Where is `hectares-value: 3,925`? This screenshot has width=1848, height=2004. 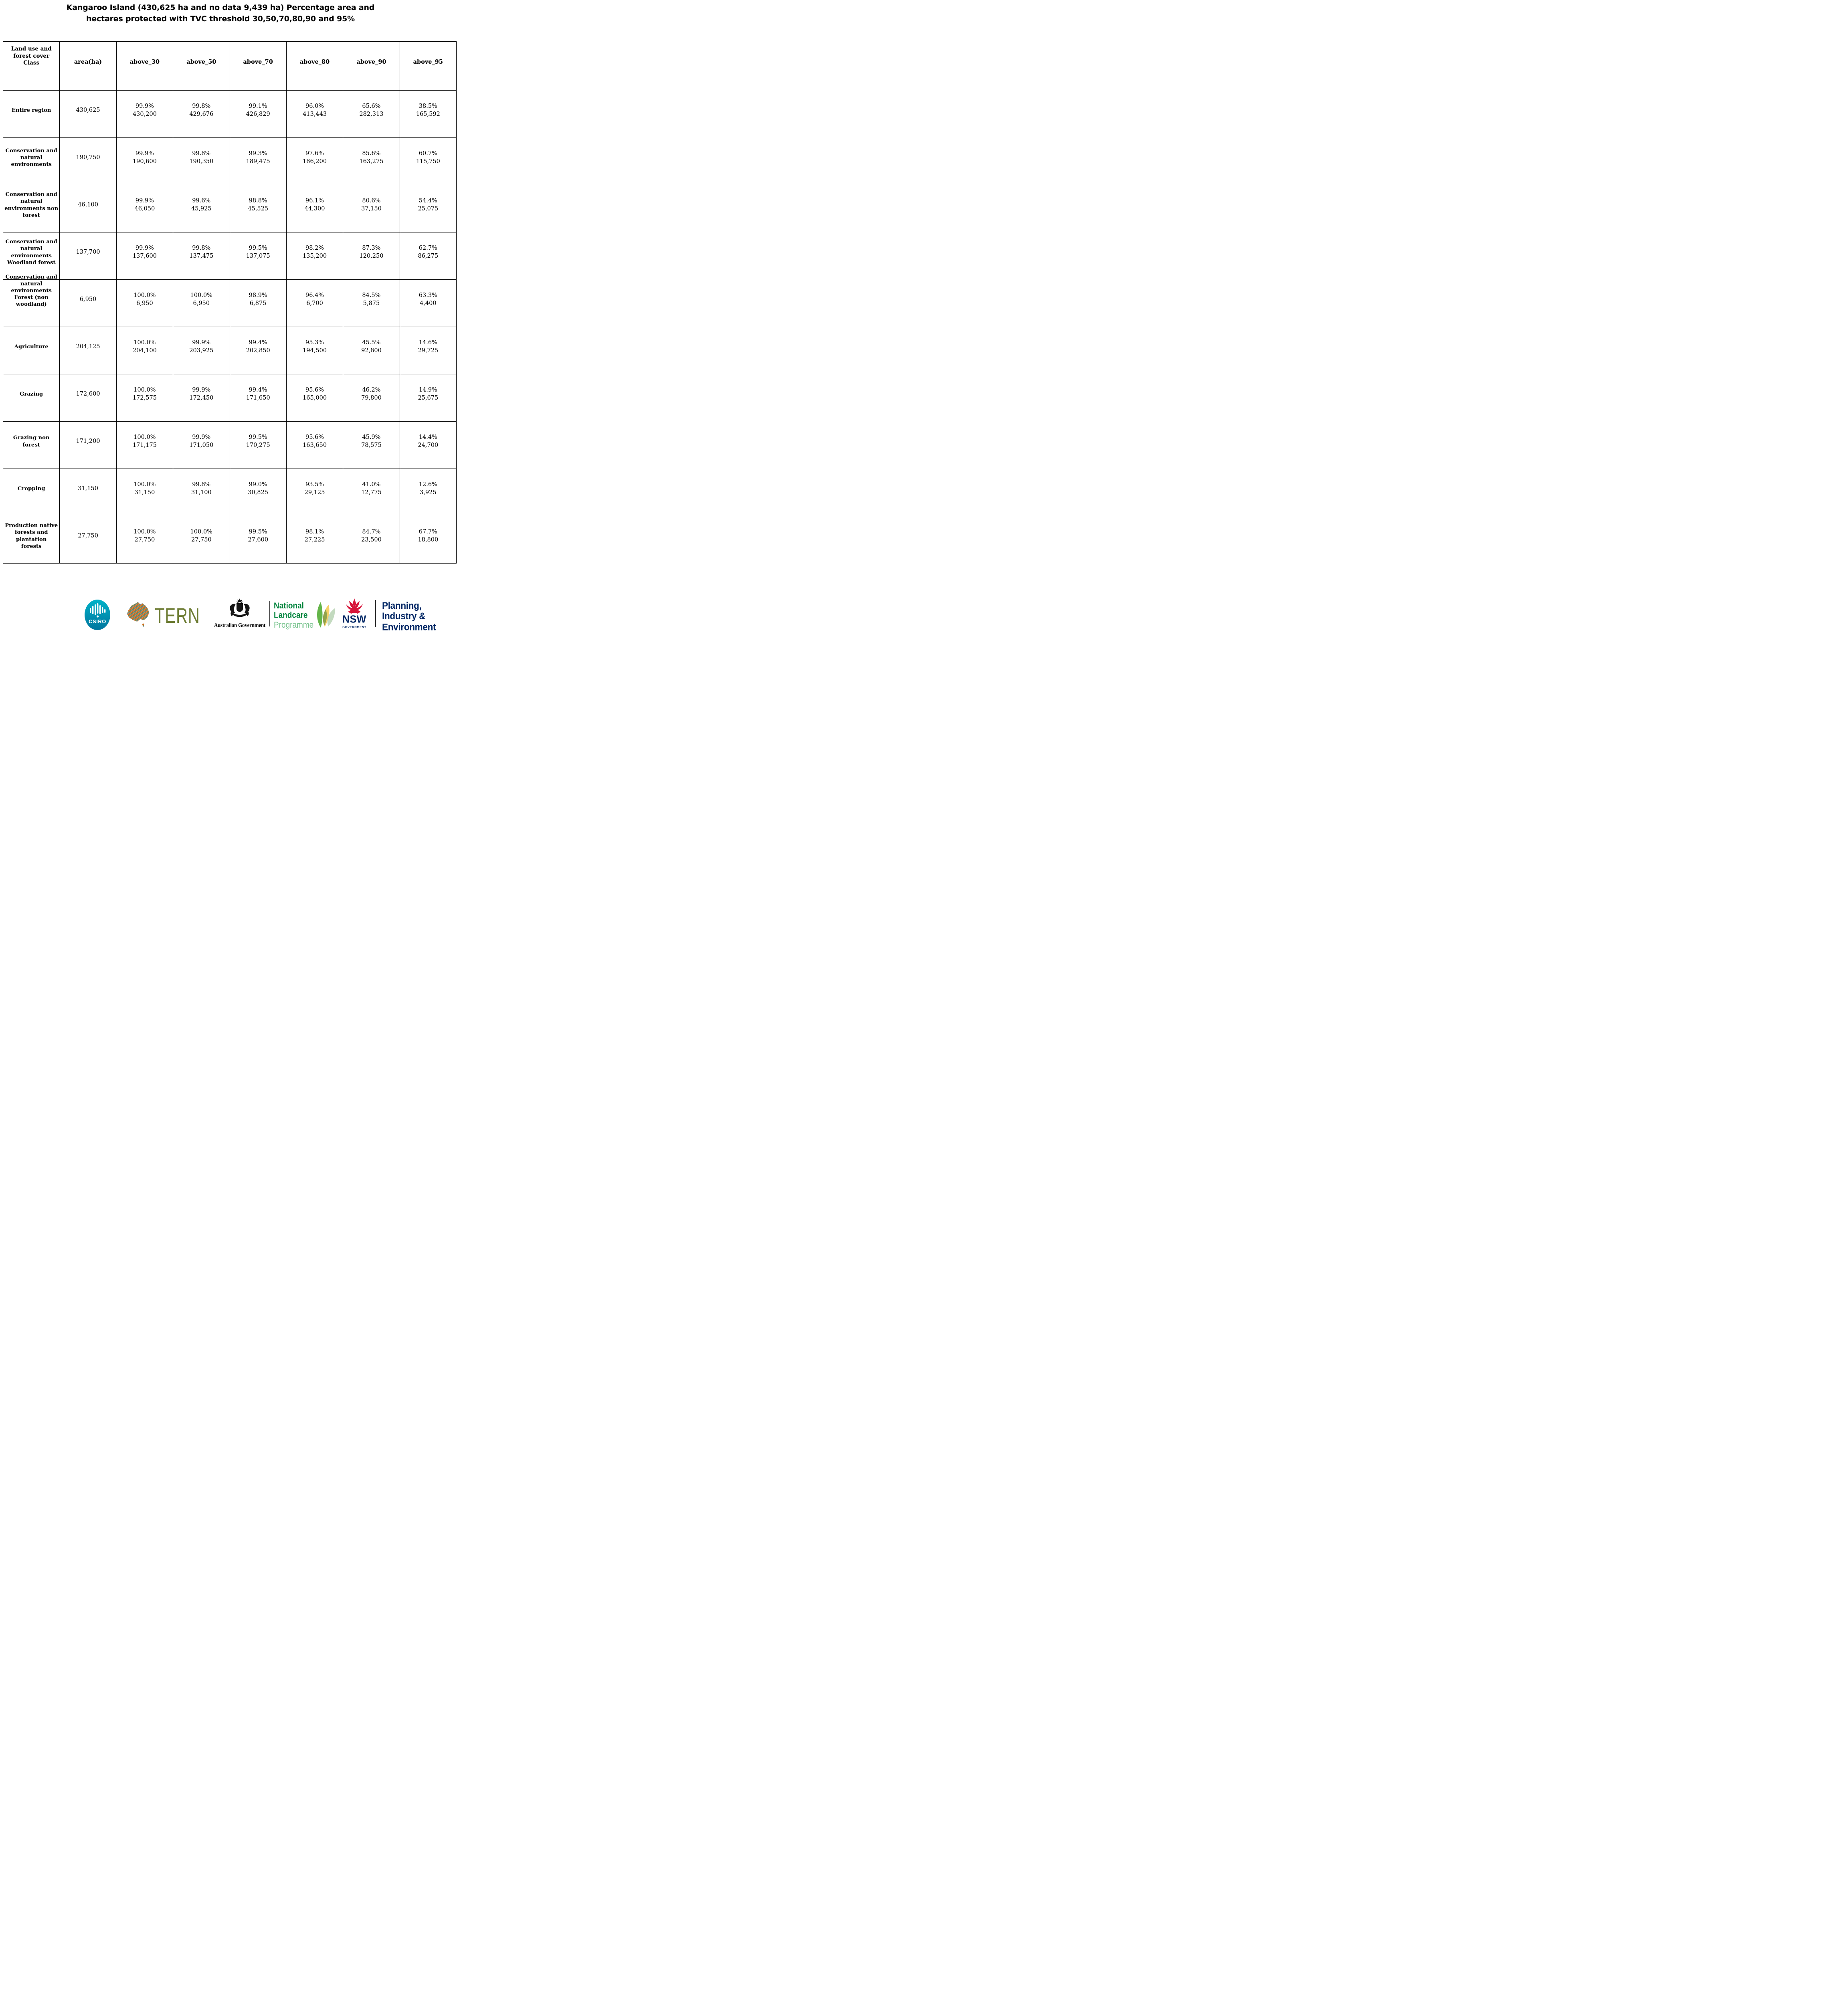 hectares-value: 3,925 is located at coordinates (428, 492).